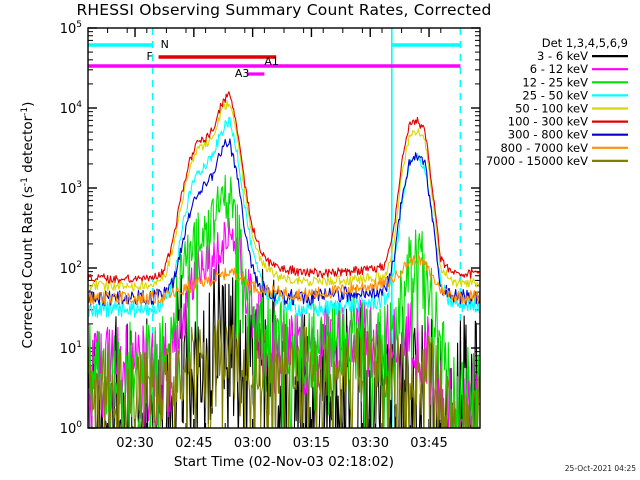  I want to click on ylabel-sup2: -1, so click(25, 111).